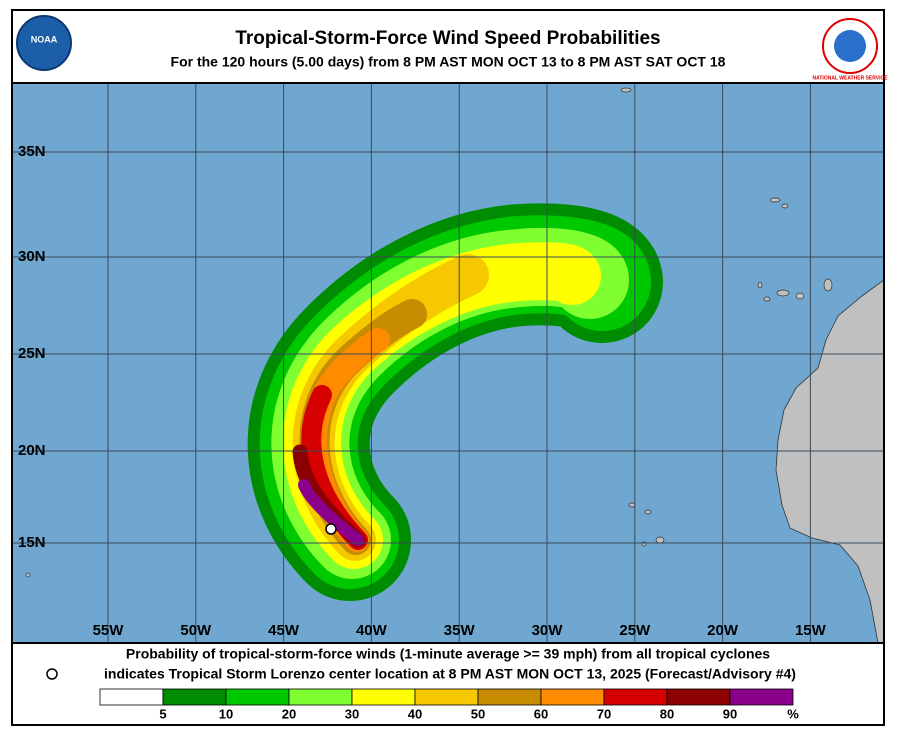 The height and width of the screenshot is (743, 897). I want to click on legend-label: 20, so click(289, 713).